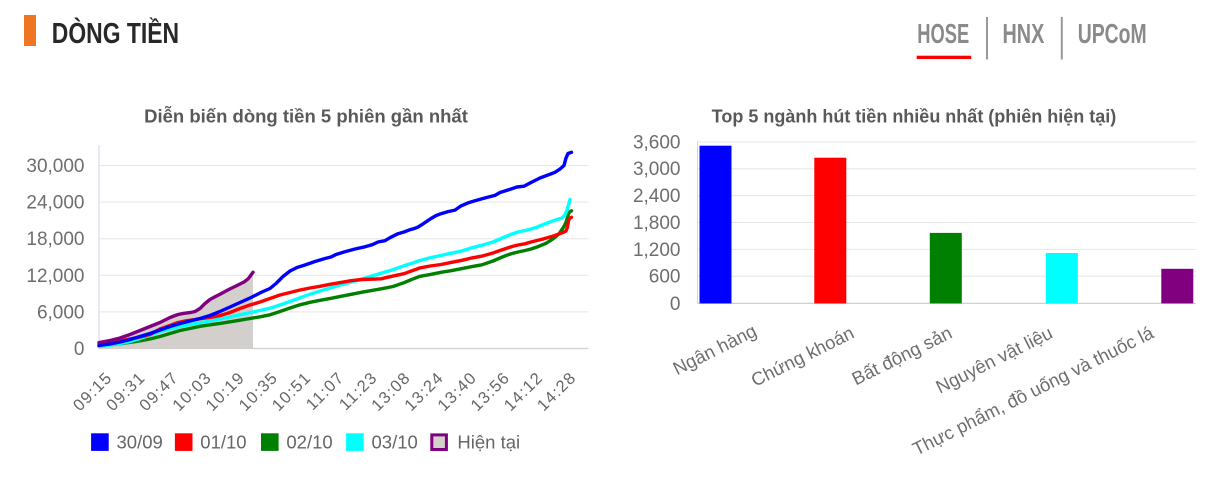  I want to click on svg-text: 30/09, so click(140, 442).